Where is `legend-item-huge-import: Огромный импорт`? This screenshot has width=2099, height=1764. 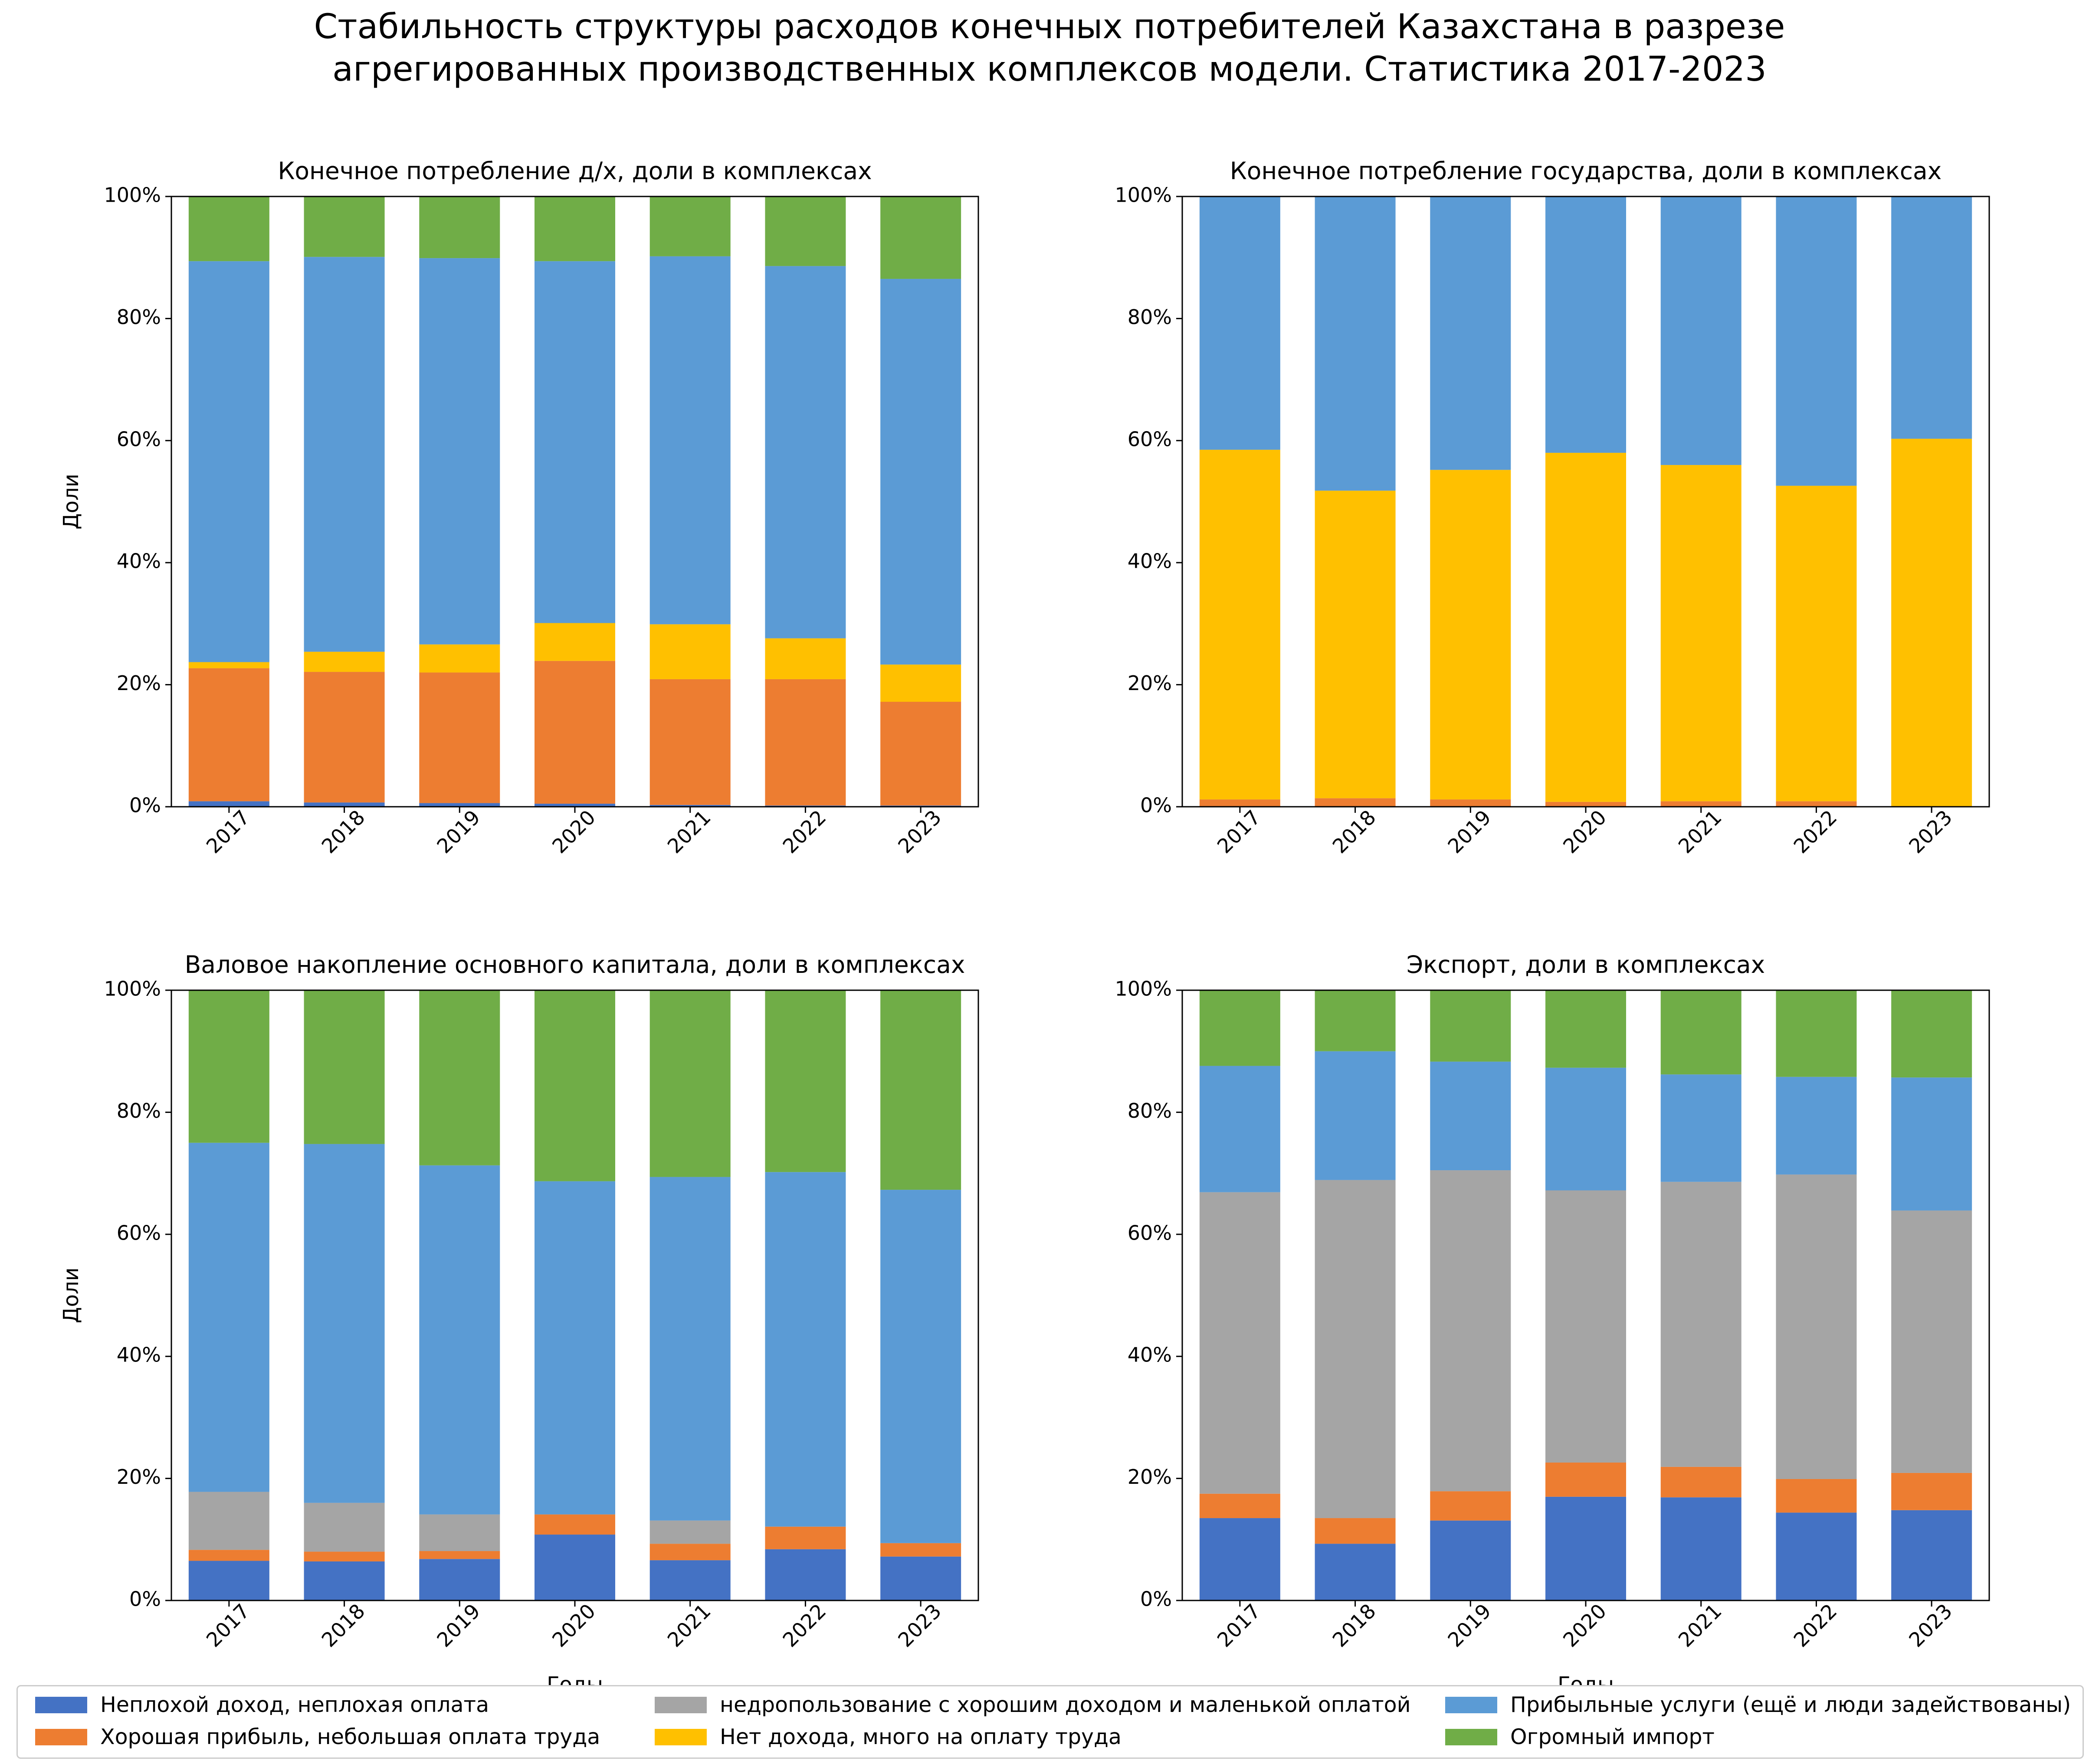
legend-item-huge-import: Огромный импорт is located at coordinates (1580, 1737).